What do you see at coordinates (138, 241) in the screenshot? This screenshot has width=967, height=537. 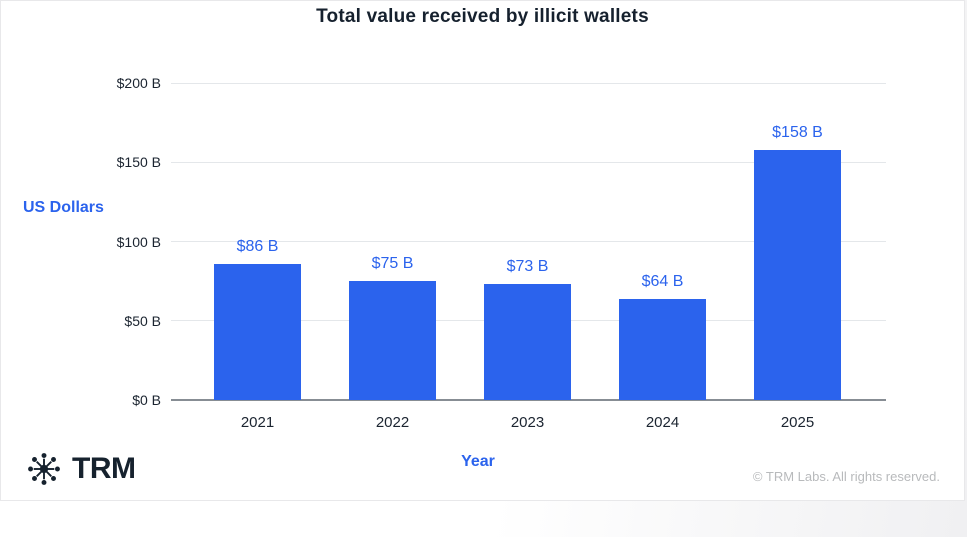 I see `y-tick-label: $100 B` at bounding box center [138, 241].